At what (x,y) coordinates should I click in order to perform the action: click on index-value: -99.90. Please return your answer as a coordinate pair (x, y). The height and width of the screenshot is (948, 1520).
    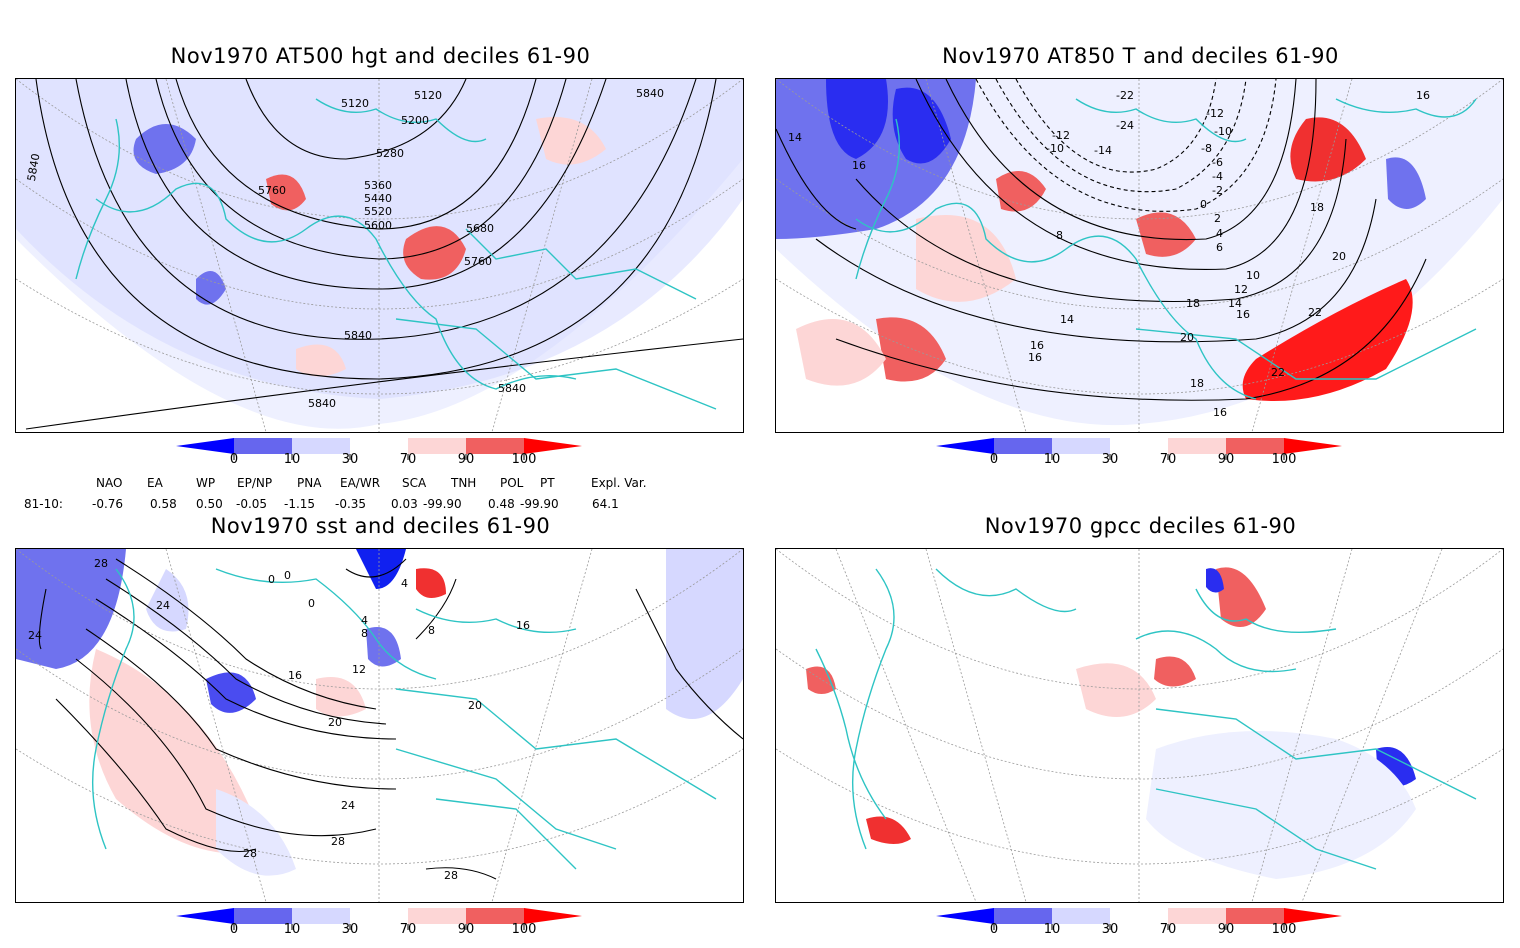
    Looking at the image, I should click on (539, 504).